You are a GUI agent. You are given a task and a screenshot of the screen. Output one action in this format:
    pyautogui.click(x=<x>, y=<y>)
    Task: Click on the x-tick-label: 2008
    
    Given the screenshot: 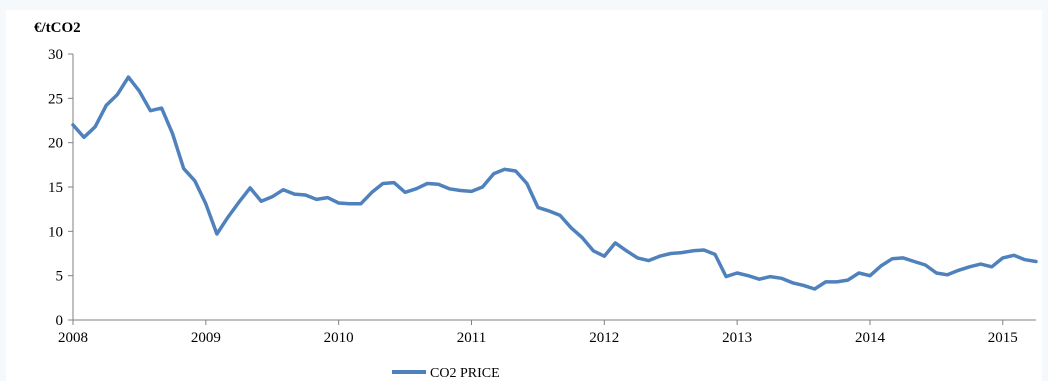 What is the action you would take?
    pyautogui.click(x=73, y=338)
    